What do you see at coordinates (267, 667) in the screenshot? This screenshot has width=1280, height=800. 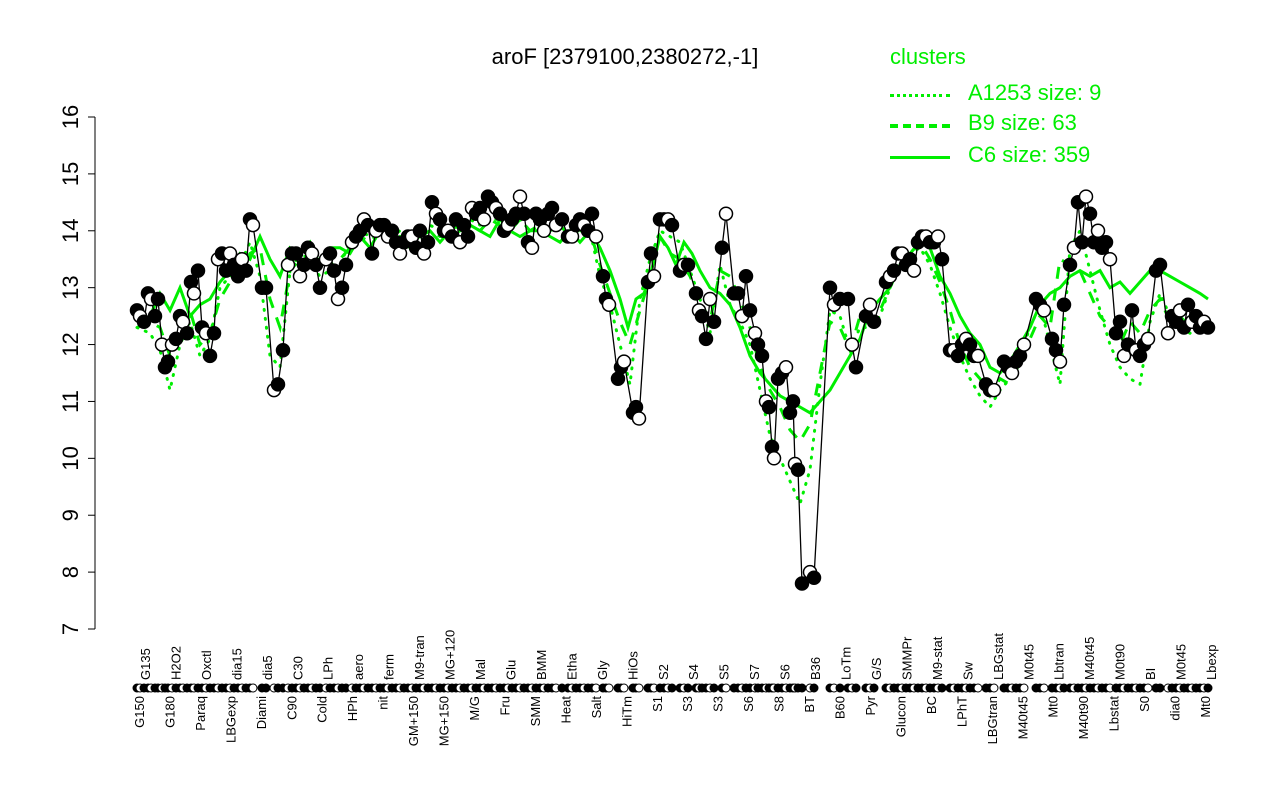 I see `x-tick-label: dia5` at bounding box center [267, 667].